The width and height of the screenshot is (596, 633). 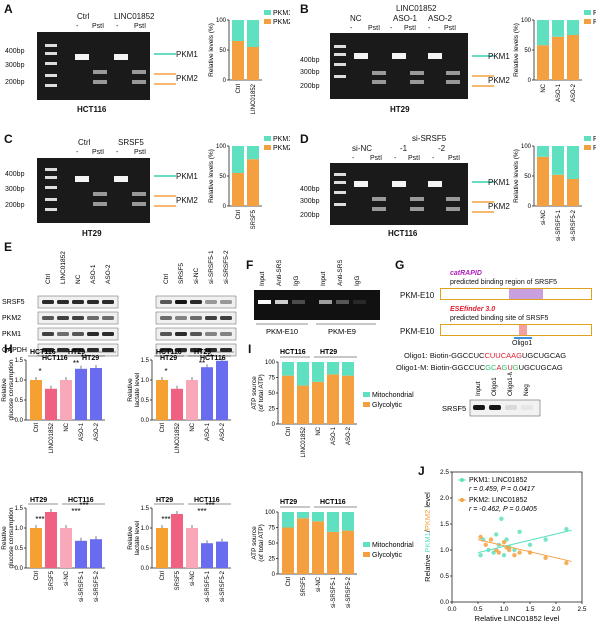 I want to click on blot-lane-label: si-SRSF5-2, so click(x=226, y=267).